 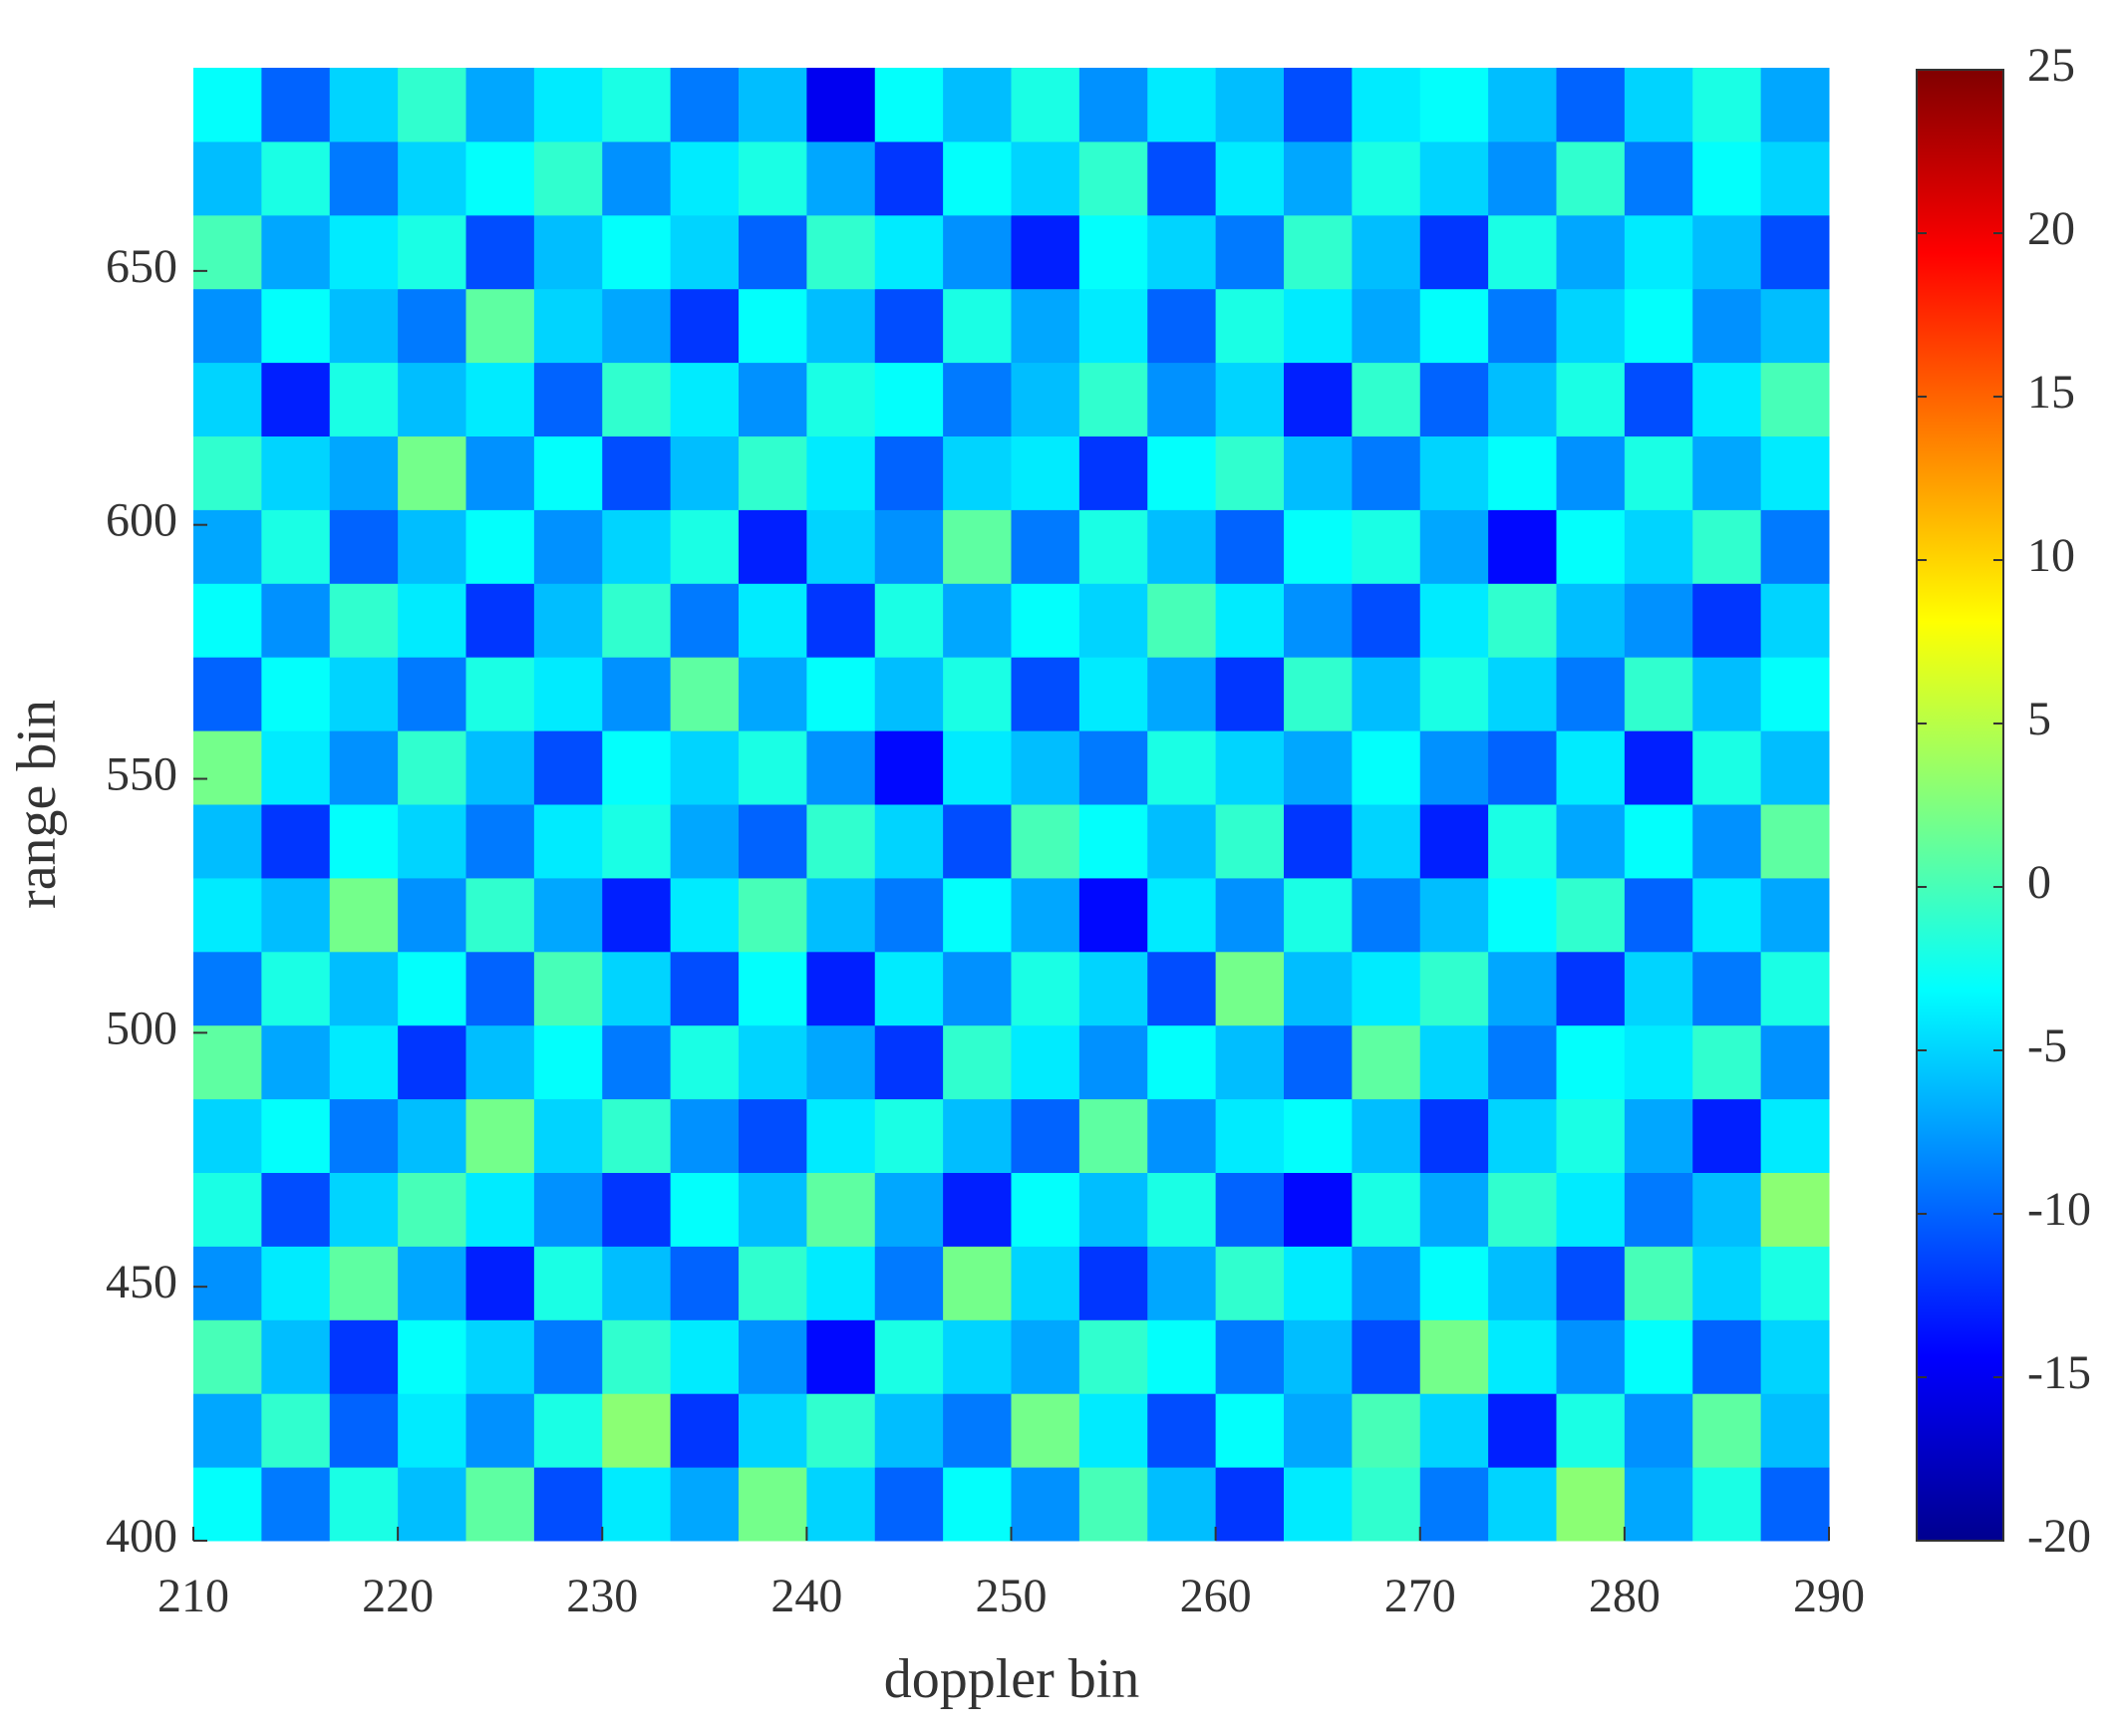 What do you see at coordinates (141, 520) in the screenshot?
I see `y-tick-label: 600` at bounding box center [141, 520].